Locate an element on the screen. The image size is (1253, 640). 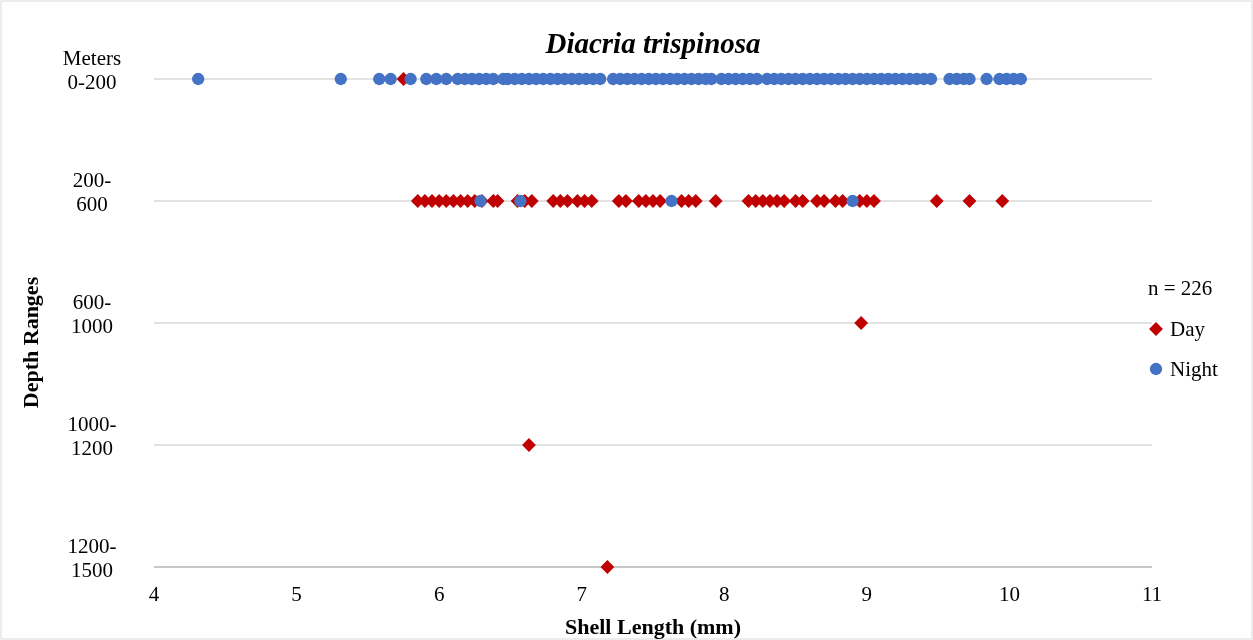
x-tick-label: 10 is located at coordinates (1009, 594).